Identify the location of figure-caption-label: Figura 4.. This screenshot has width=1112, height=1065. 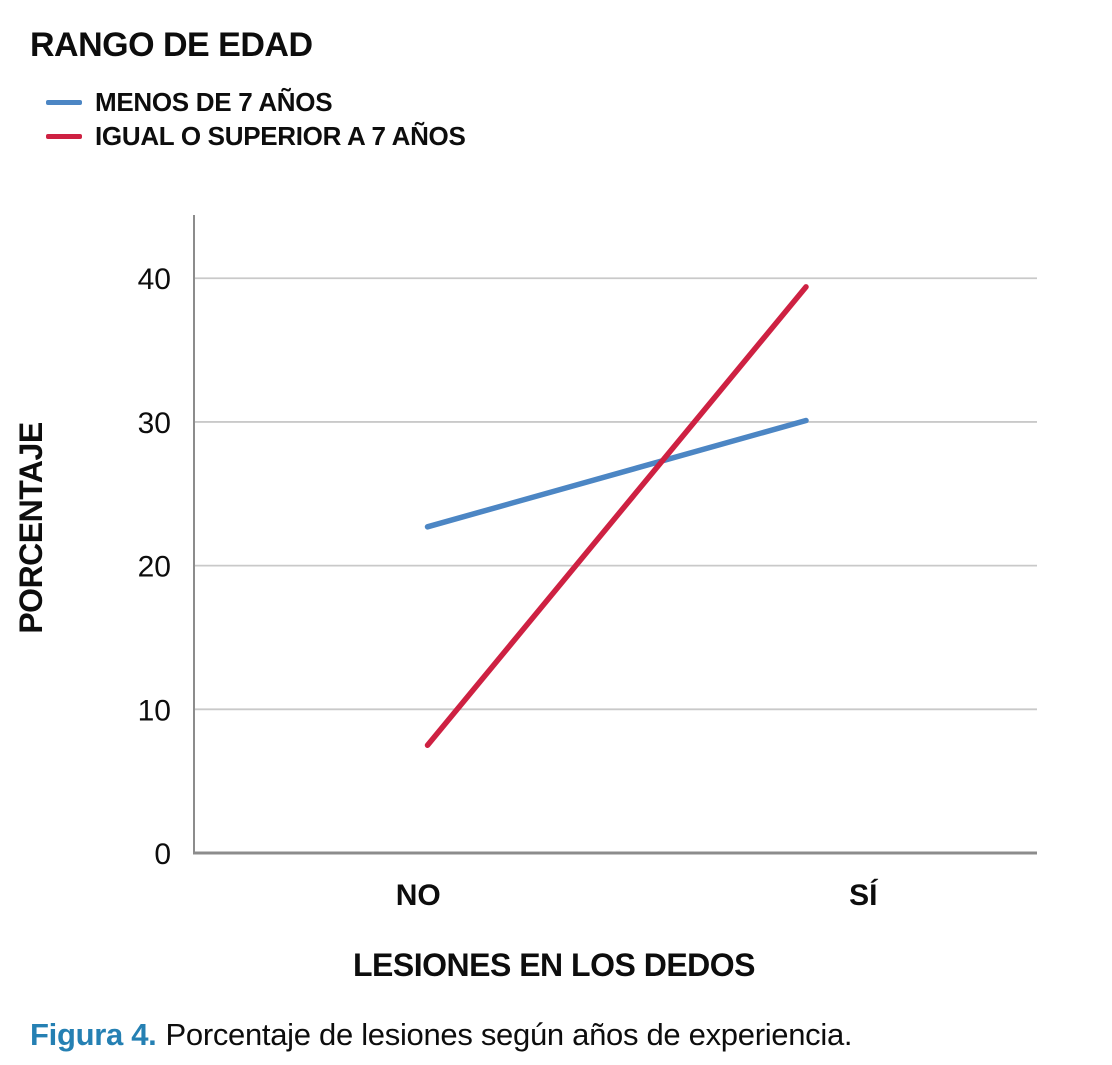
(93, 1034).